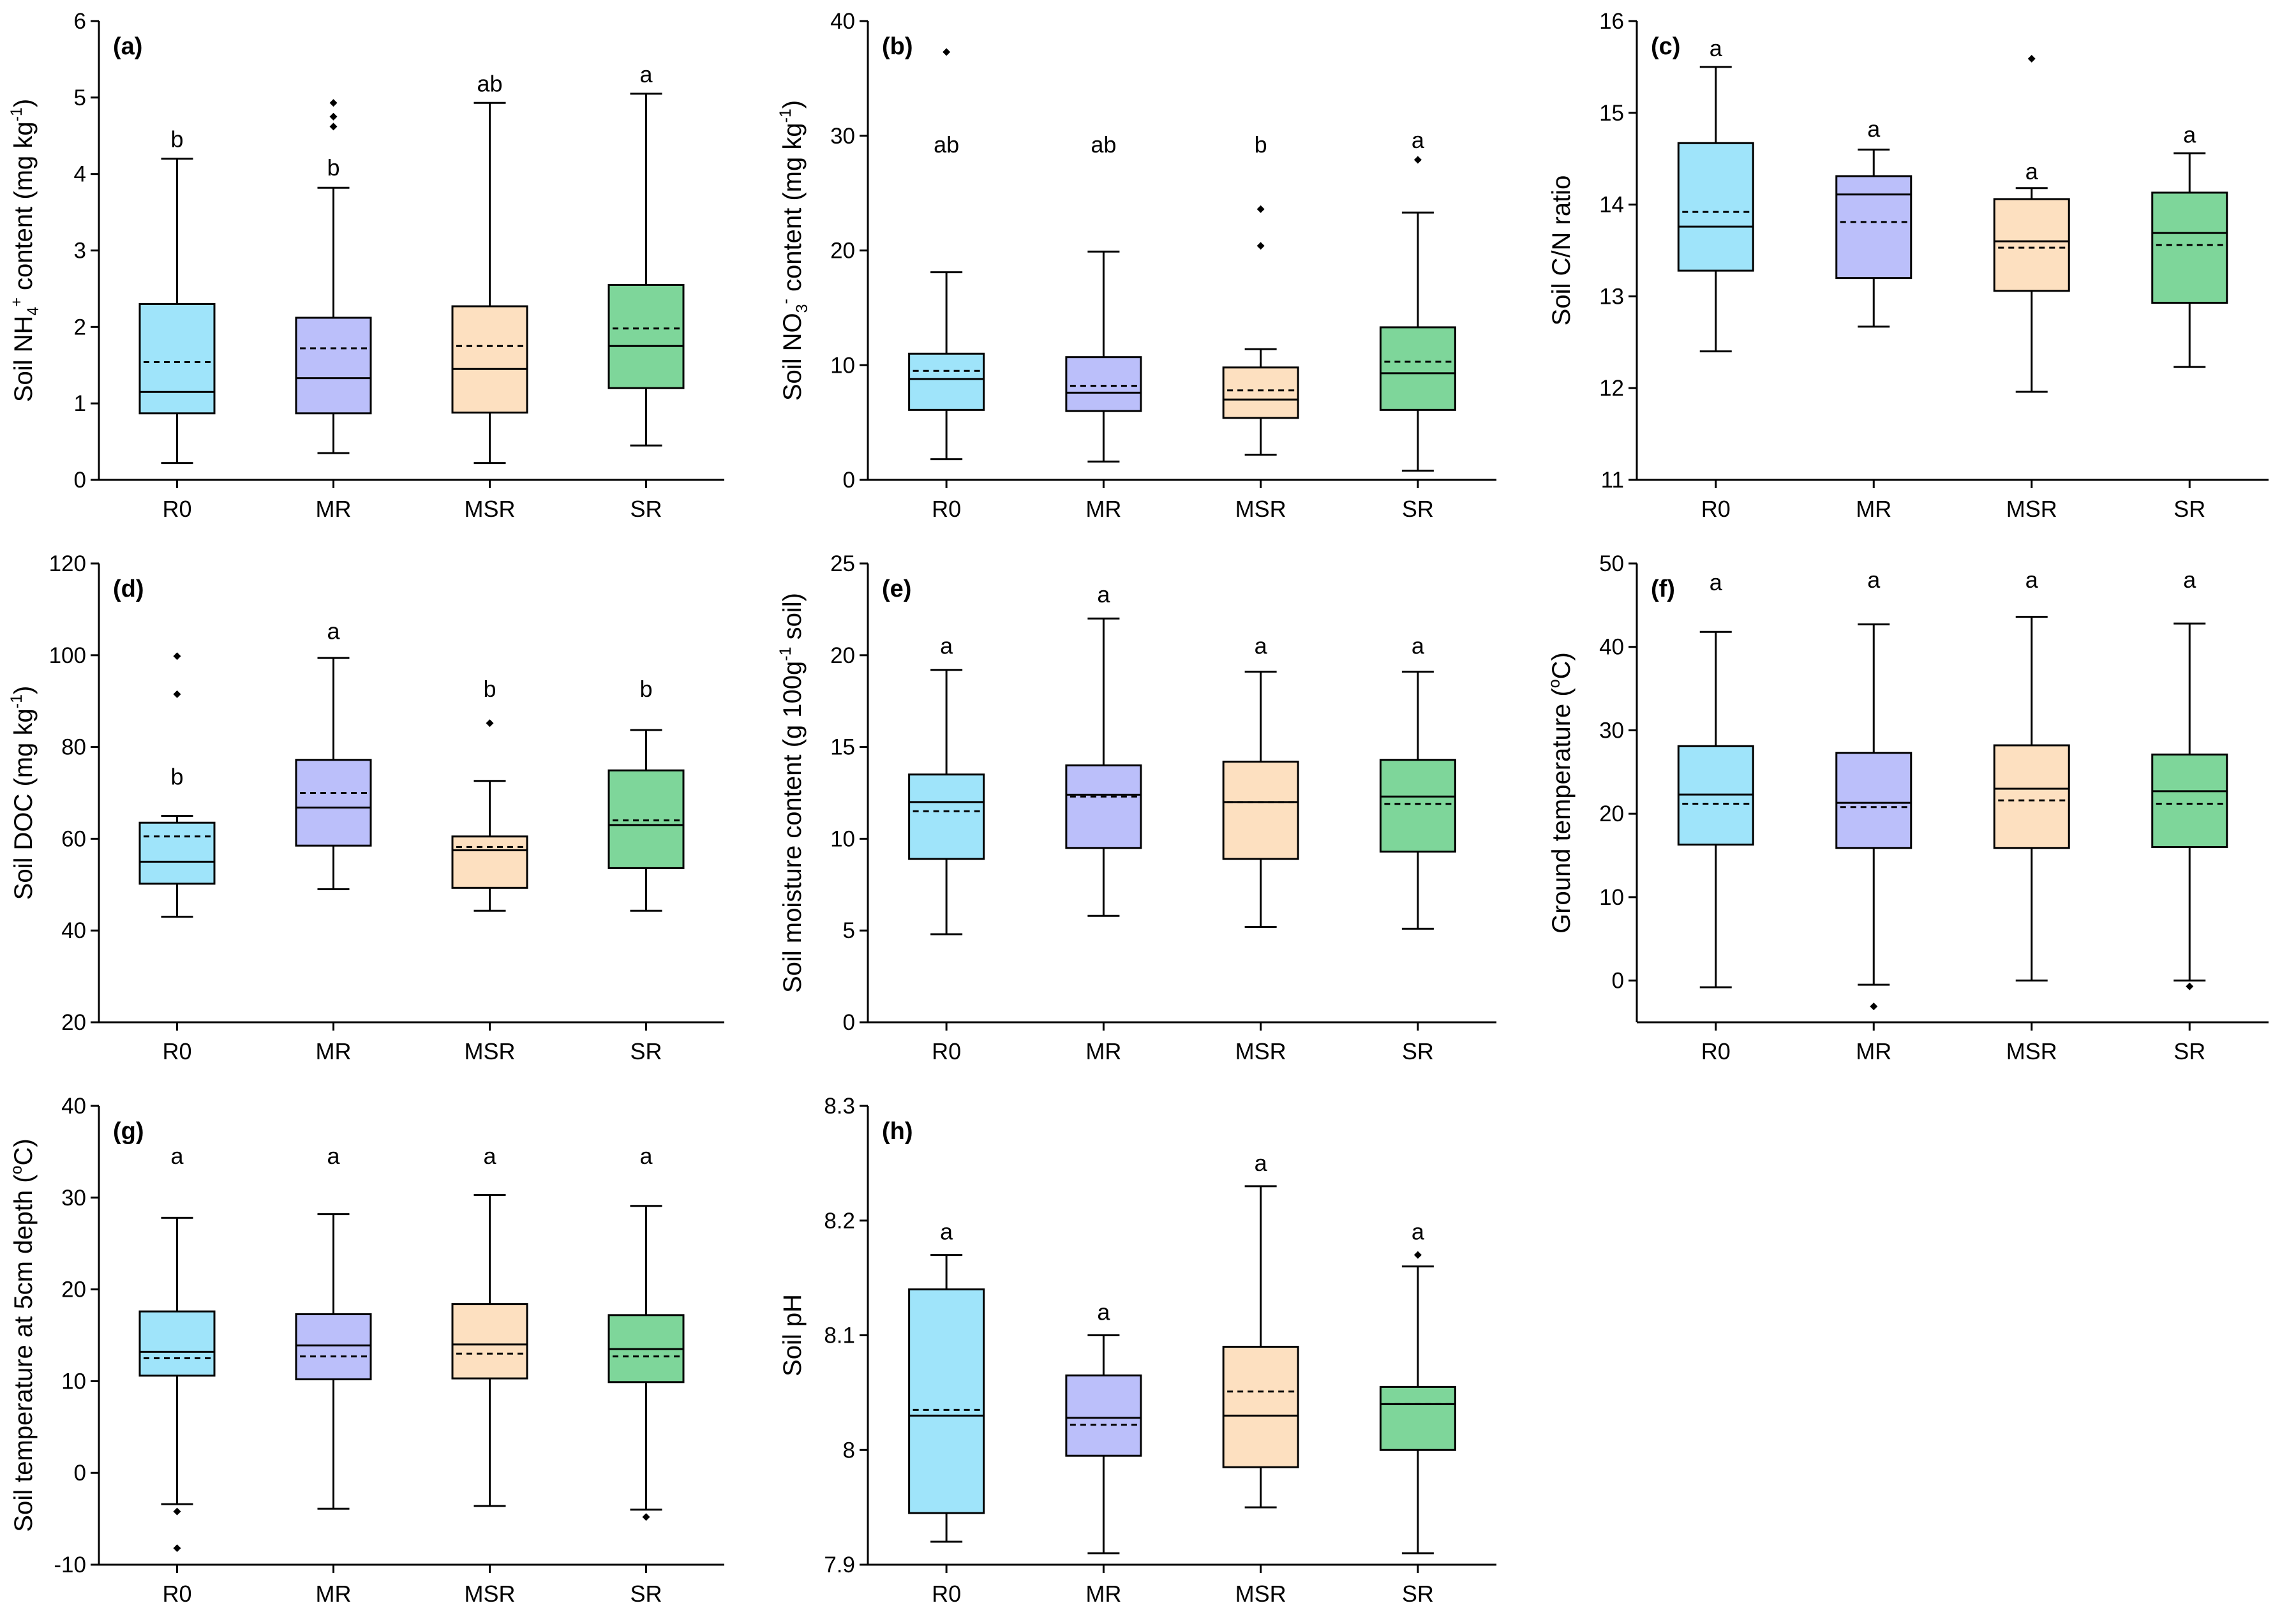  What do you see at coordinates (24, 804) in the screenshot?
I see `y-axis-title-text: Soil DOC (mg kg` at bounding box center [24, 804].